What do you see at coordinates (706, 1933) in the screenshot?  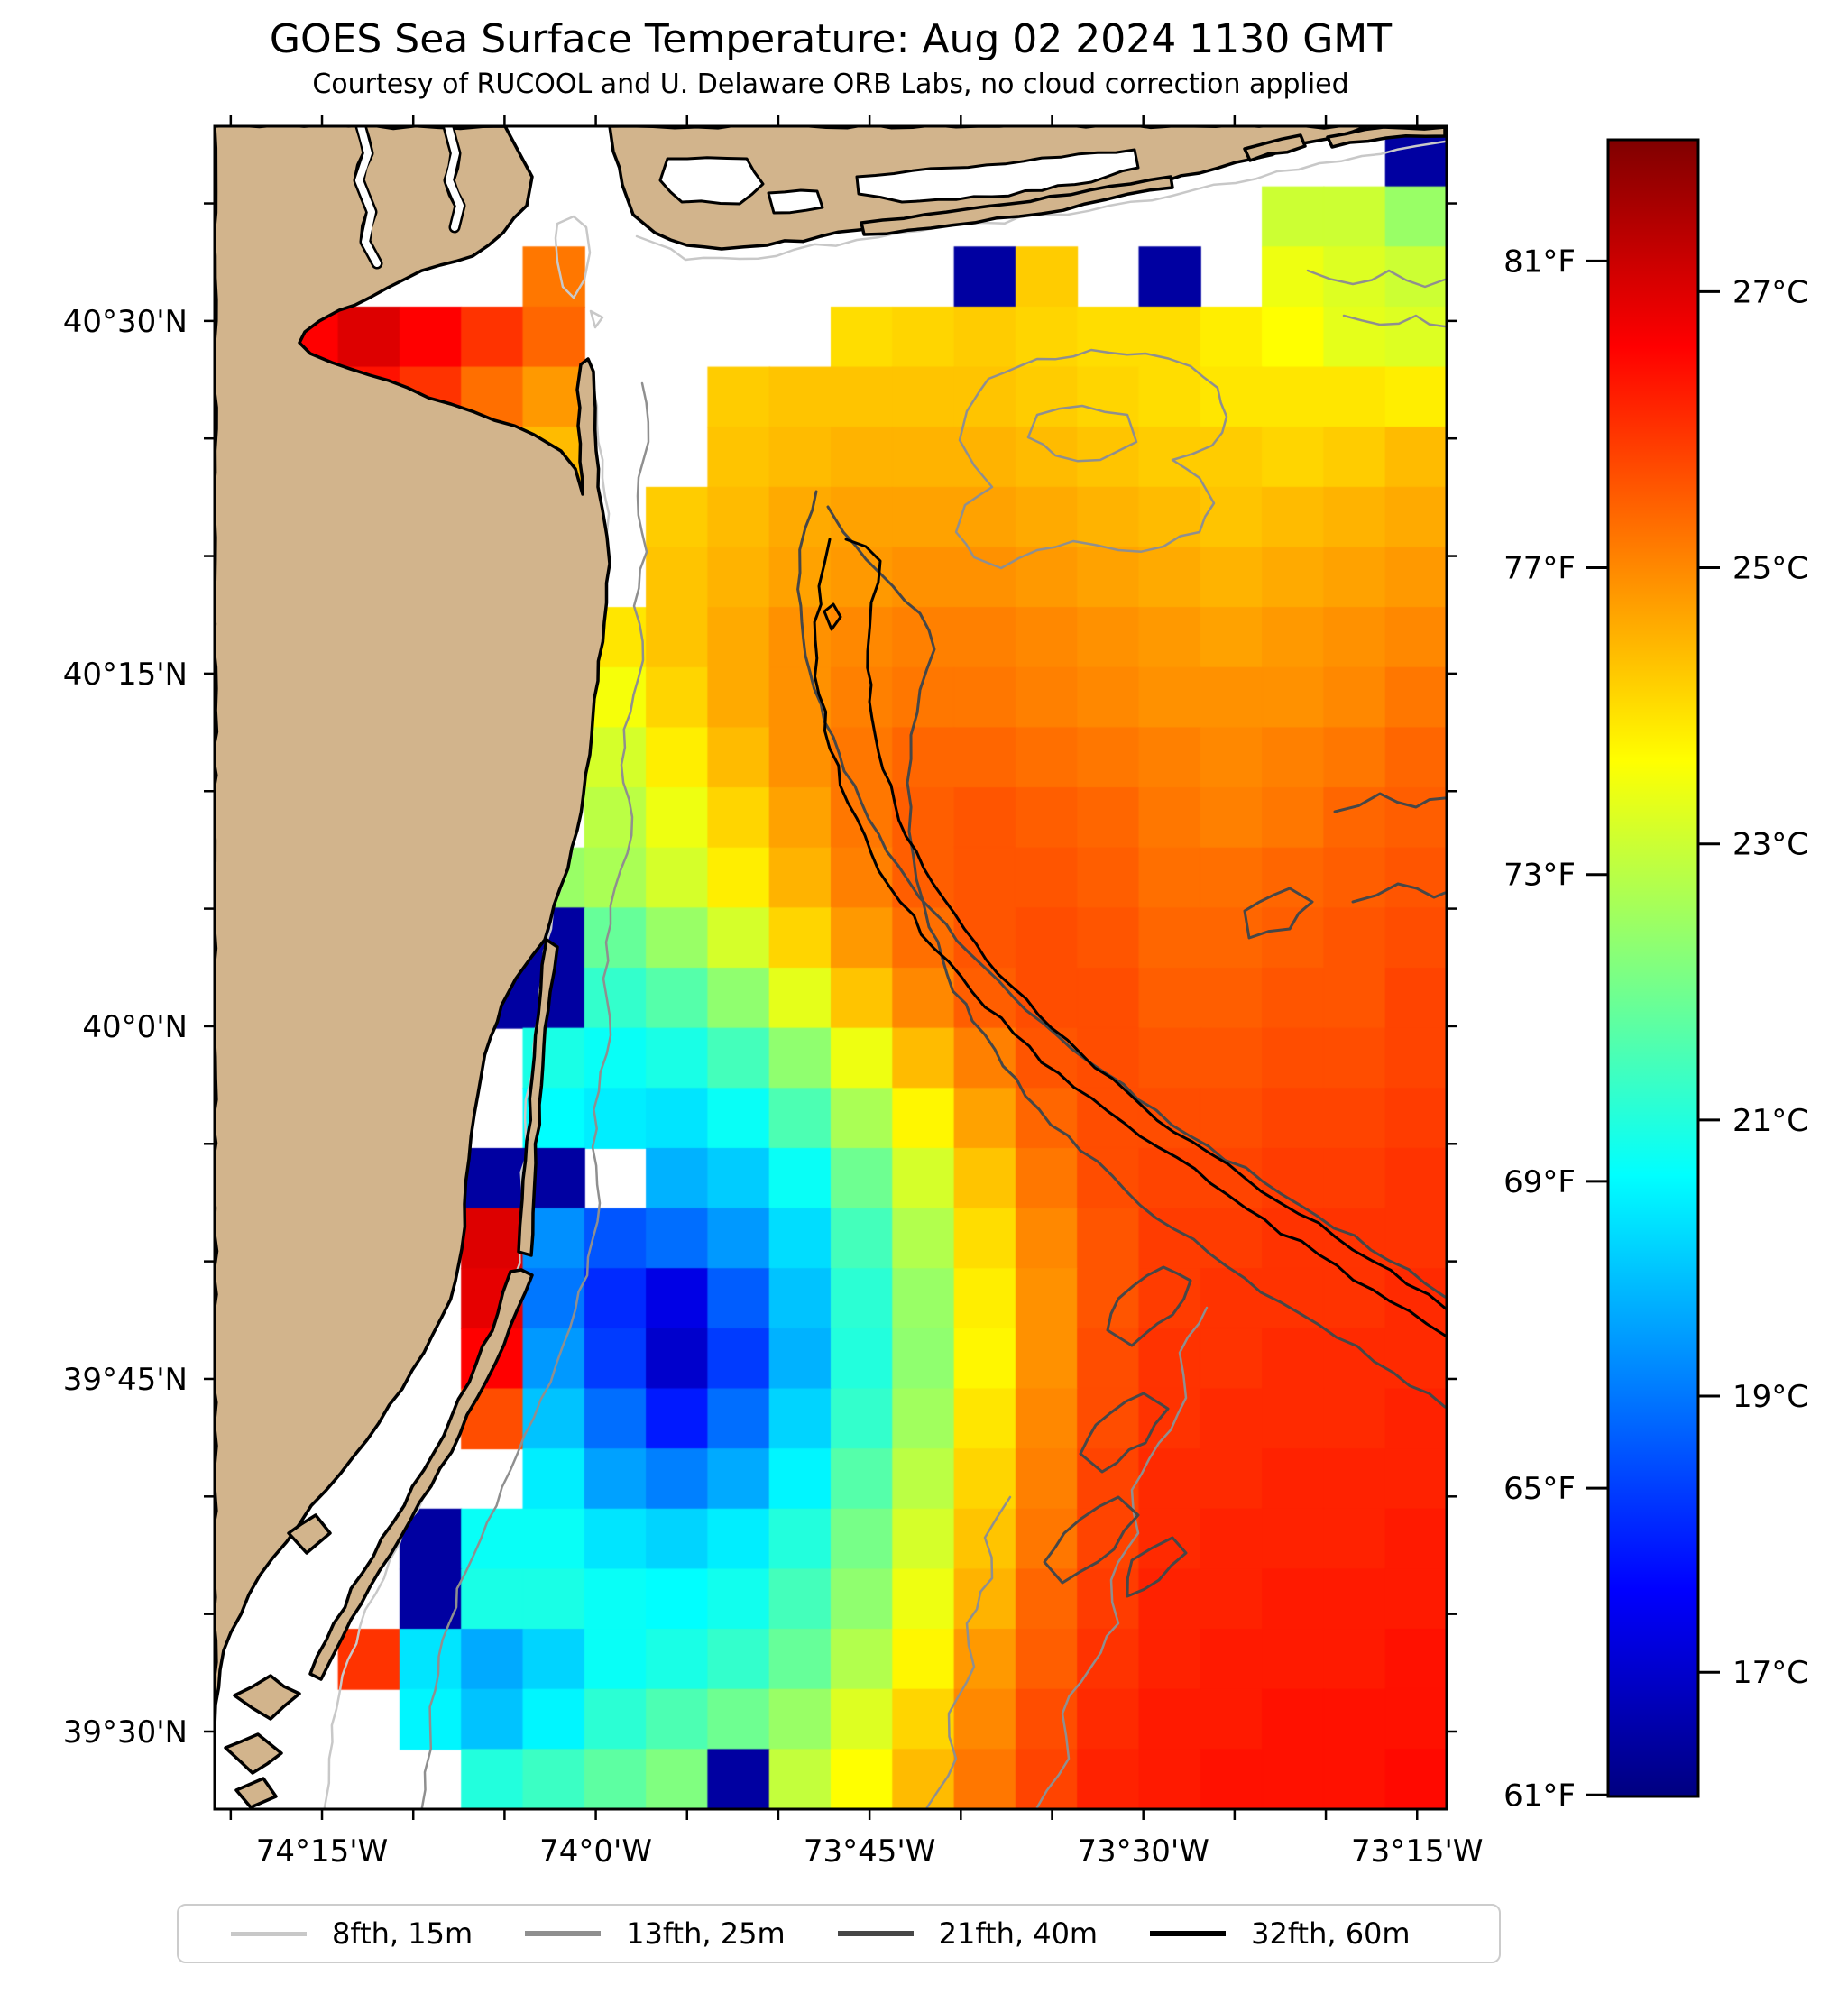 I see `legend-label-25m: 13fth, 25m` at bounding box center [706, 1933].